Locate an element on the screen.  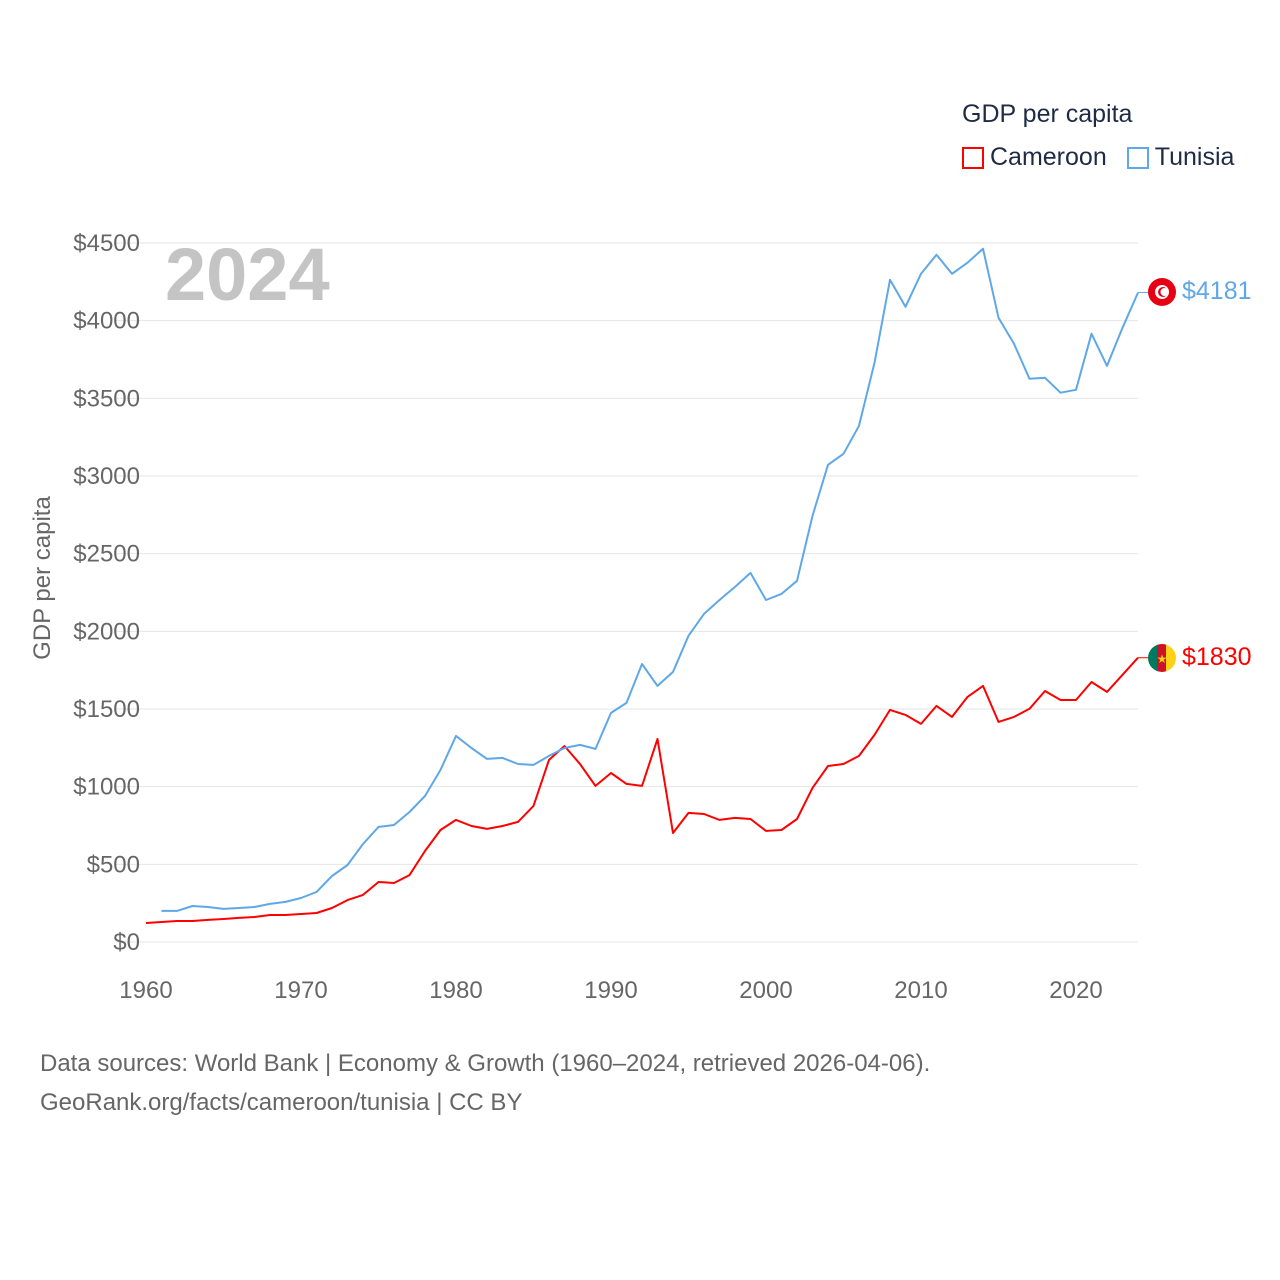
legend-label: Cameroon is located at coordinates (1048, 157).